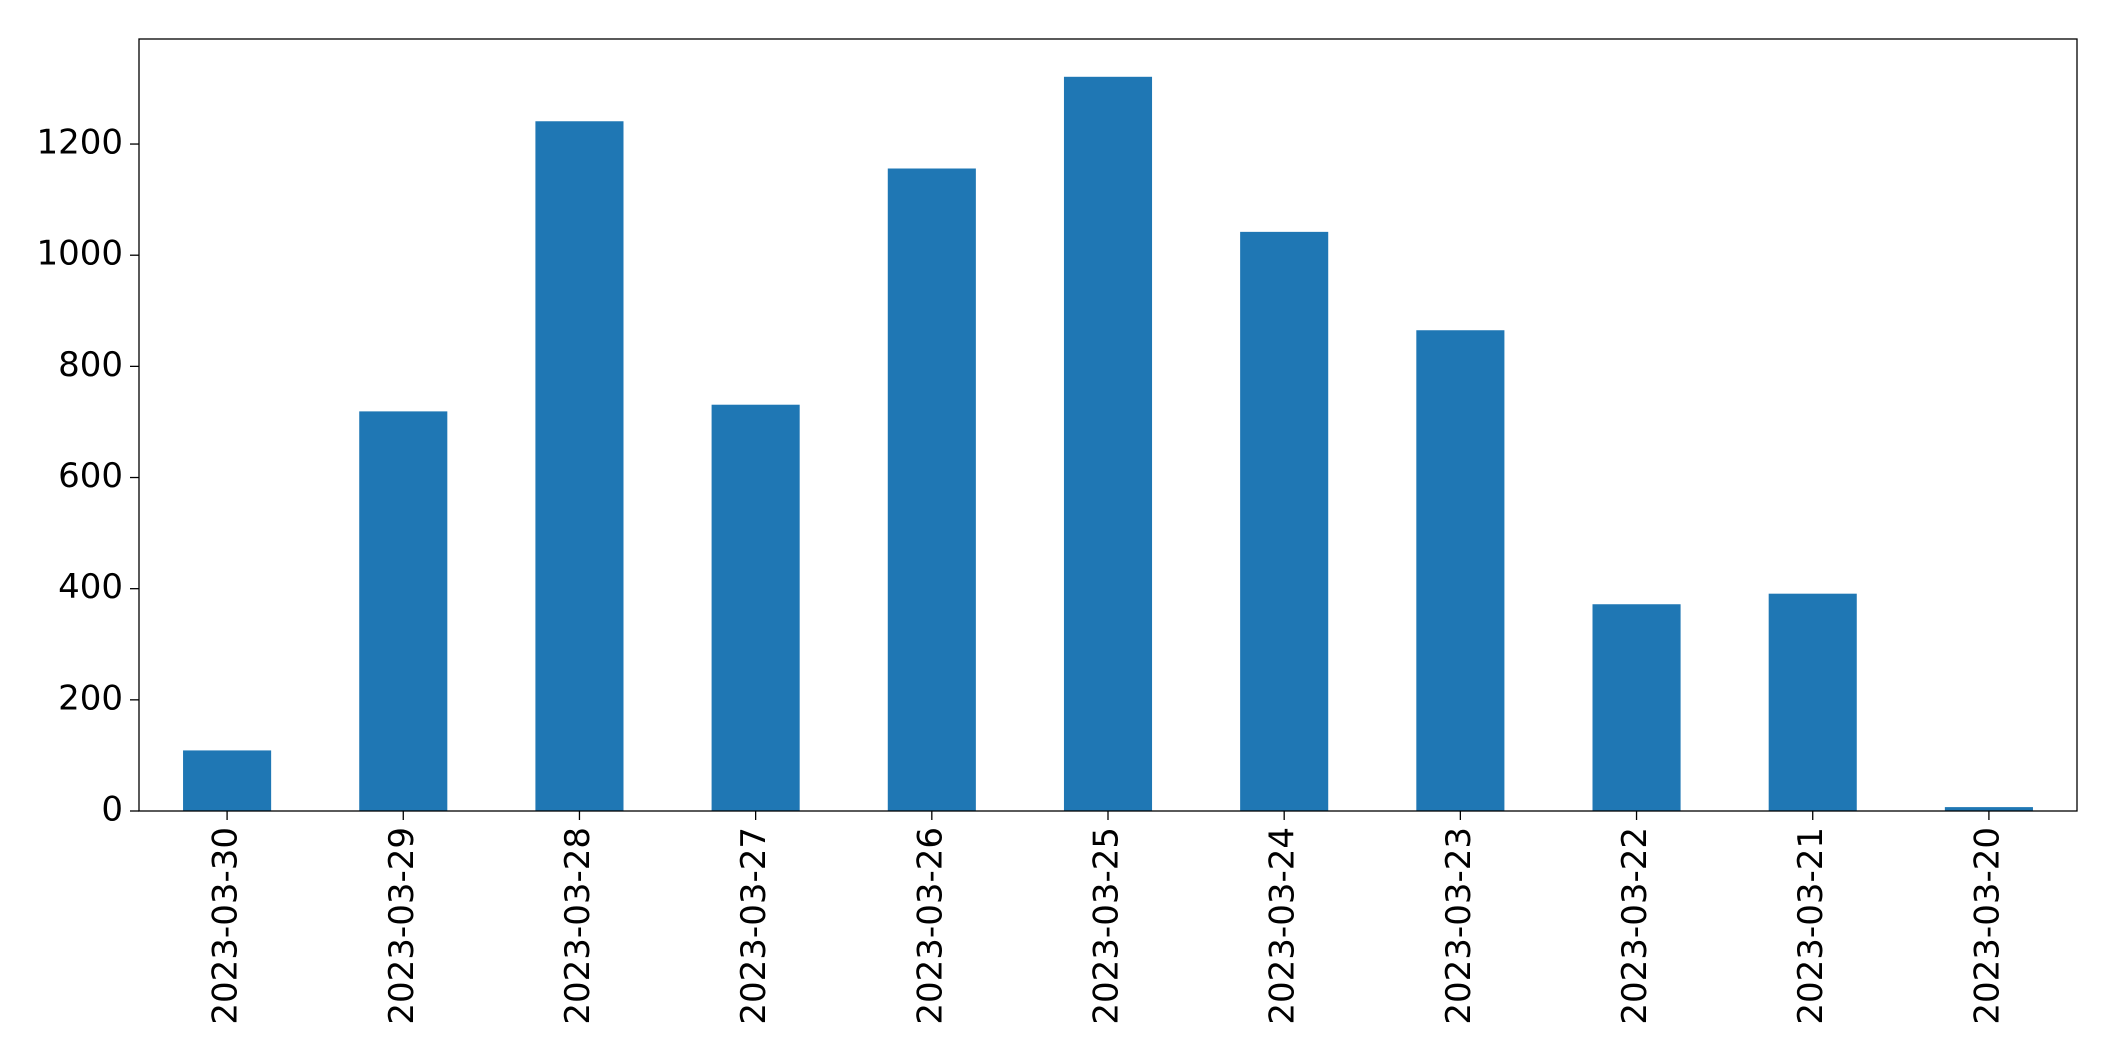 The height and width of the screenshot is (1061, 2115). What do you see at coordinates (90, 698) in the screenshot?
I see `y-tick-label: 200` at bounding box center [90, 698].